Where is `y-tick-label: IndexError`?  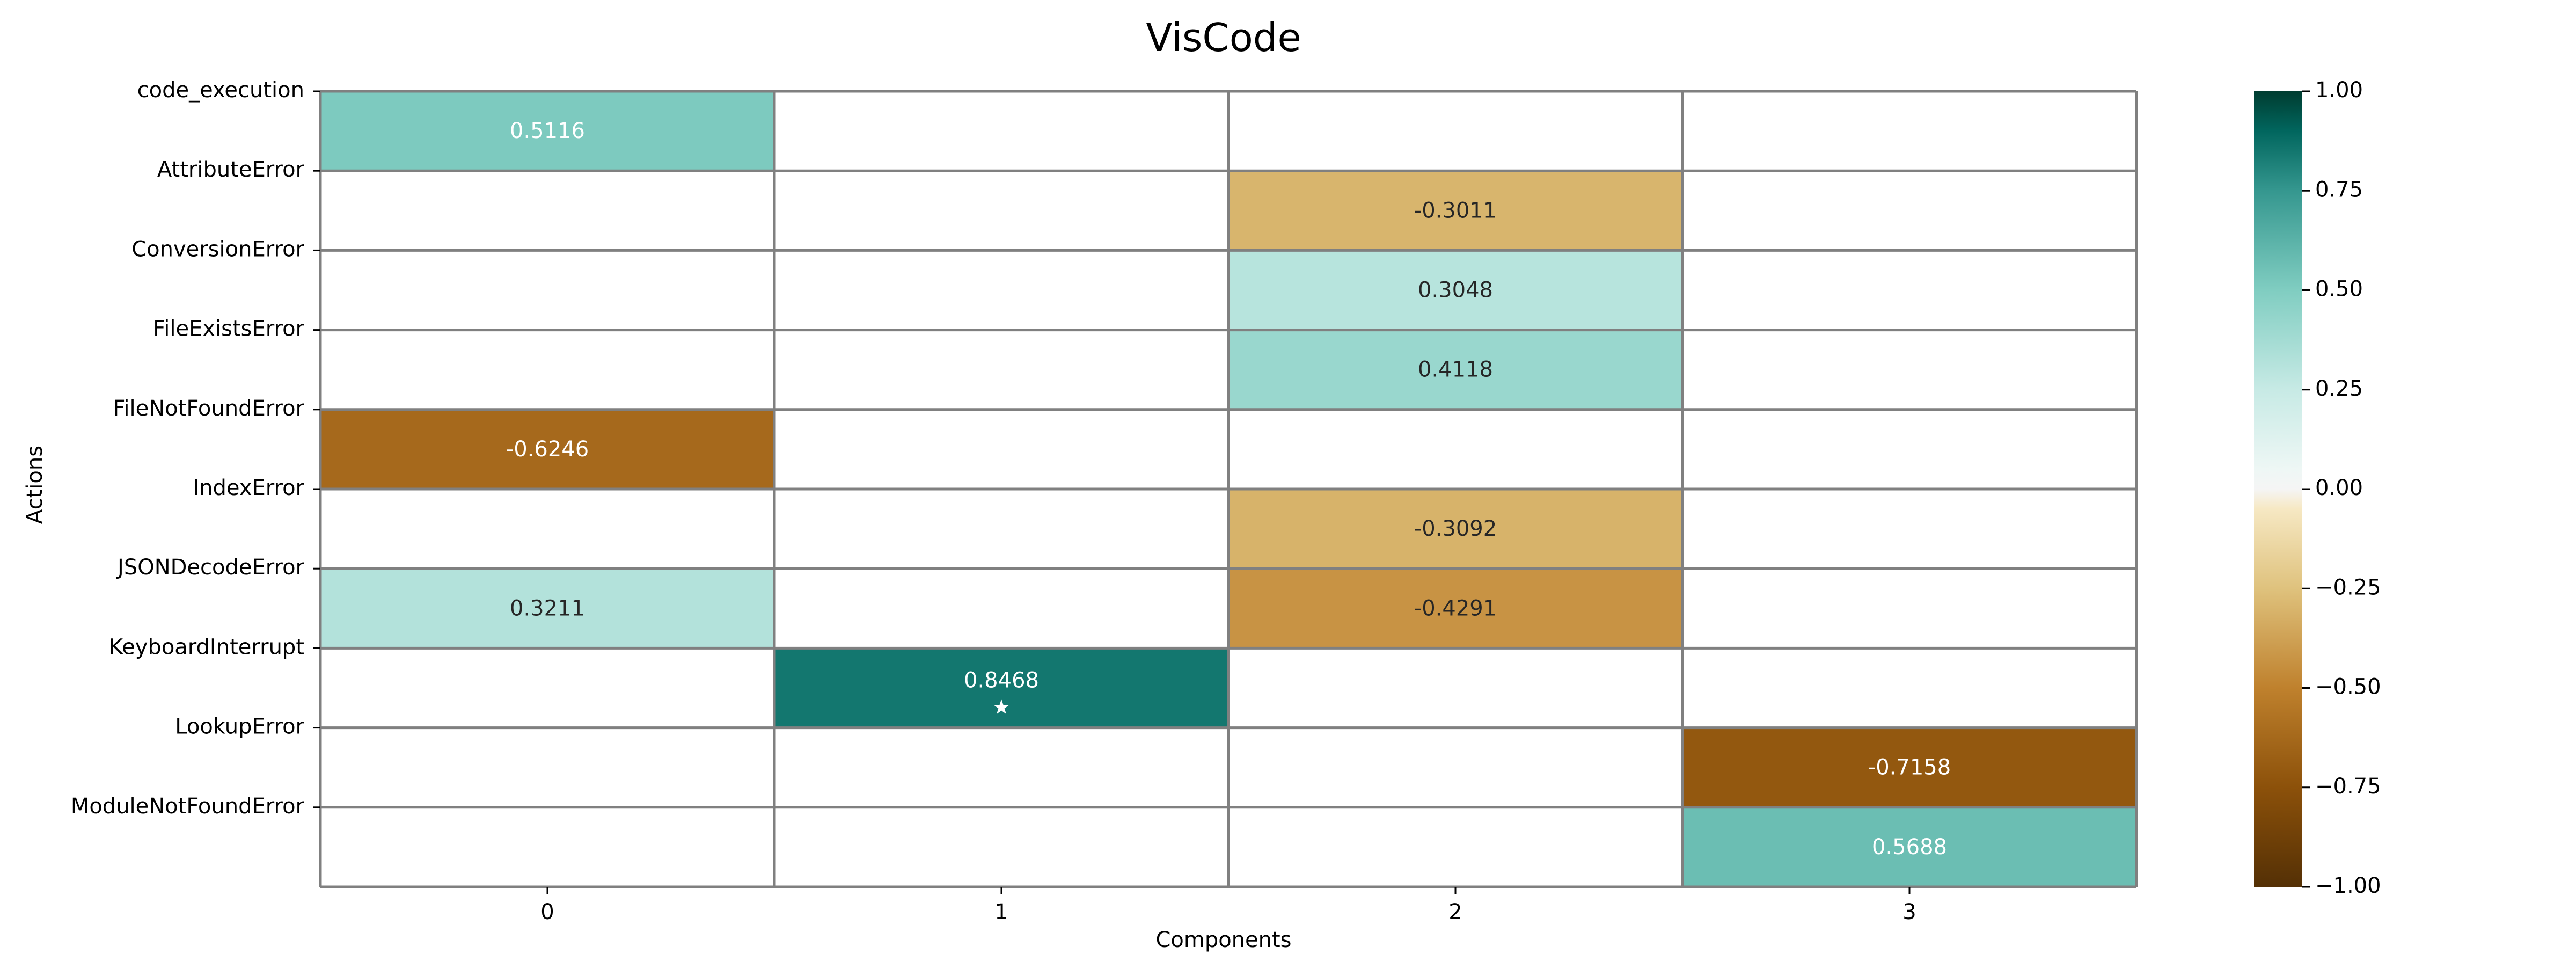 y-tick-label: IndexError is located at coordinates (248, 488).